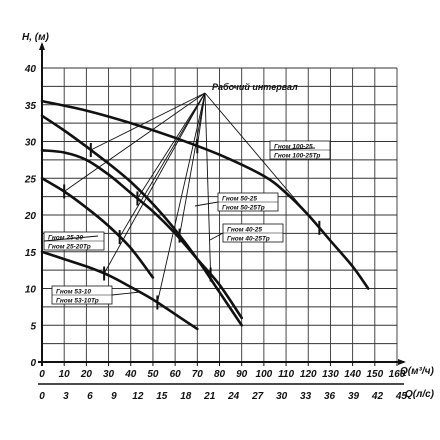 Image resolution: width=440 pixels, height=440 pixels. I want to click on x-tick-label-ls: 6, so click(90, 396).